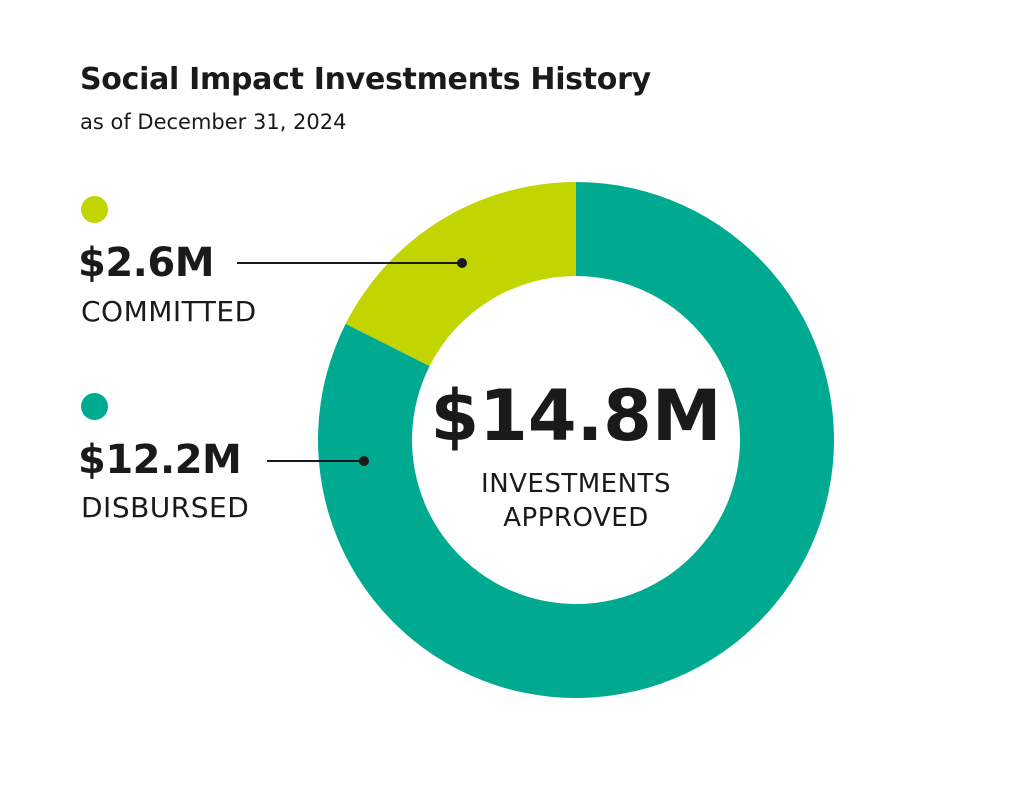 The image size is (1018, 802). I want to click on donut-slice-committed, so click(460, 274).